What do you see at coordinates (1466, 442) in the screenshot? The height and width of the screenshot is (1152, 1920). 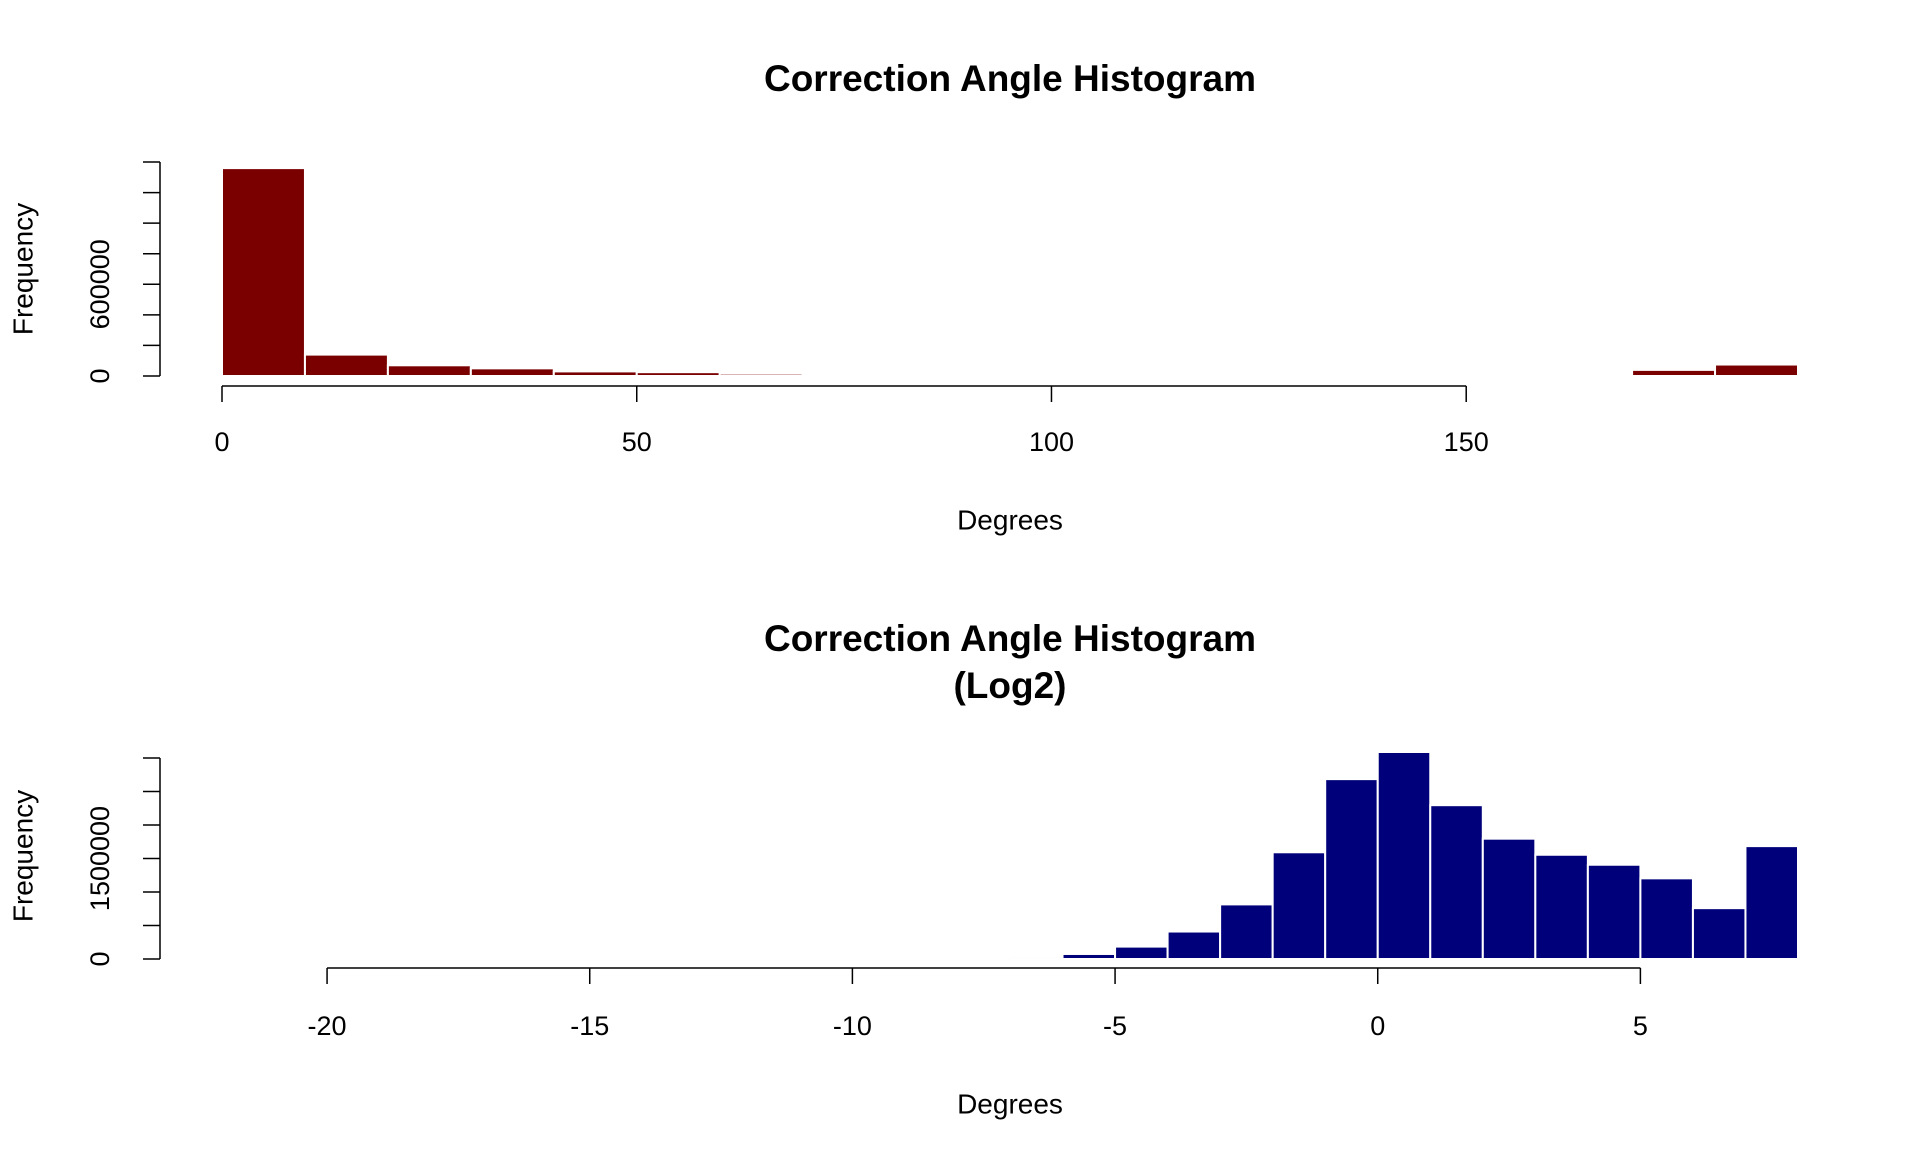 I see `x-tick-label: 150` at bounding box center [1466, 442].